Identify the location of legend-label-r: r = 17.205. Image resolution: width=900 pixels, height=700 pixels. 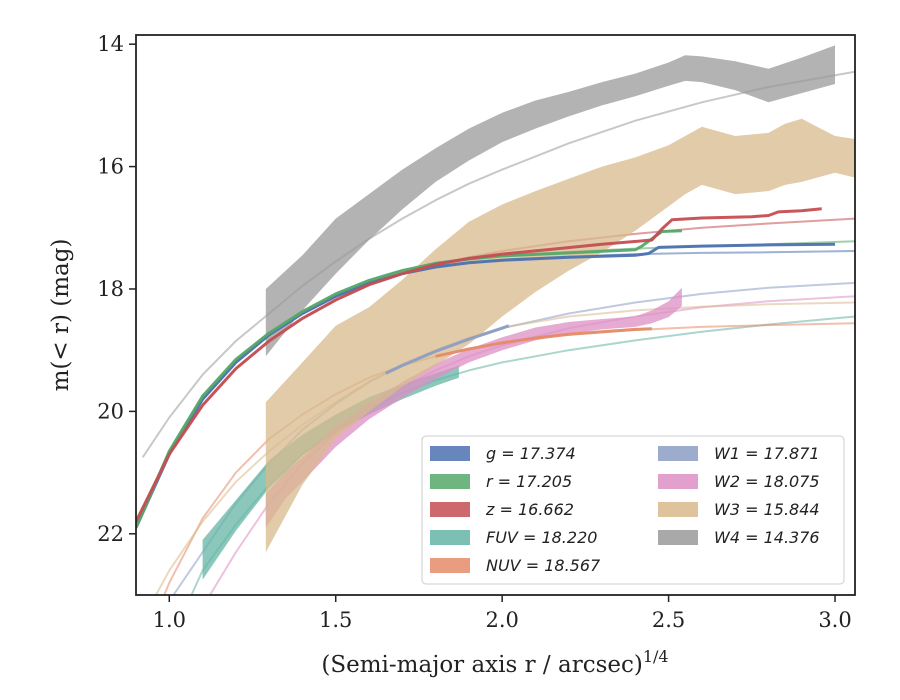
(529, 481).